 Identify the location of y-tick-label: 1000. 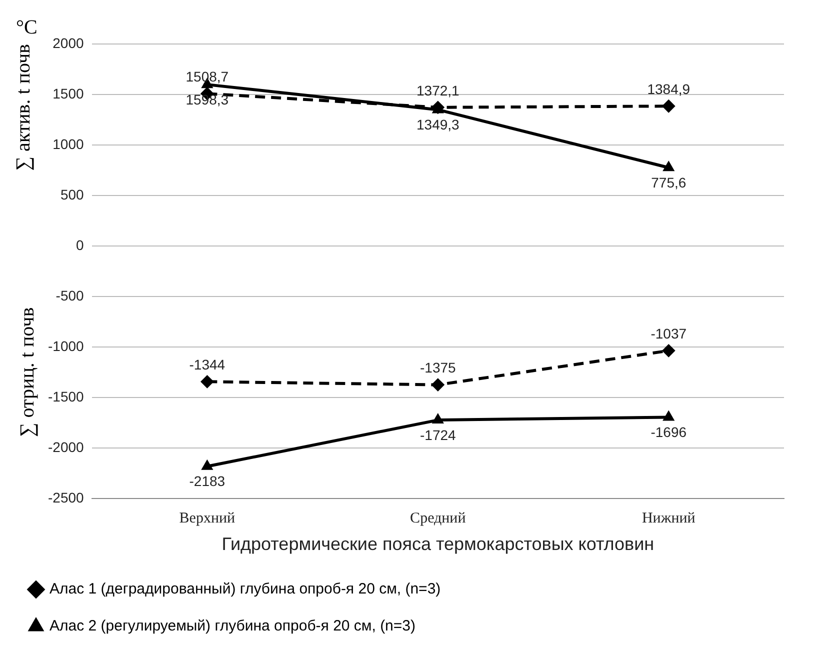
(68, 144).